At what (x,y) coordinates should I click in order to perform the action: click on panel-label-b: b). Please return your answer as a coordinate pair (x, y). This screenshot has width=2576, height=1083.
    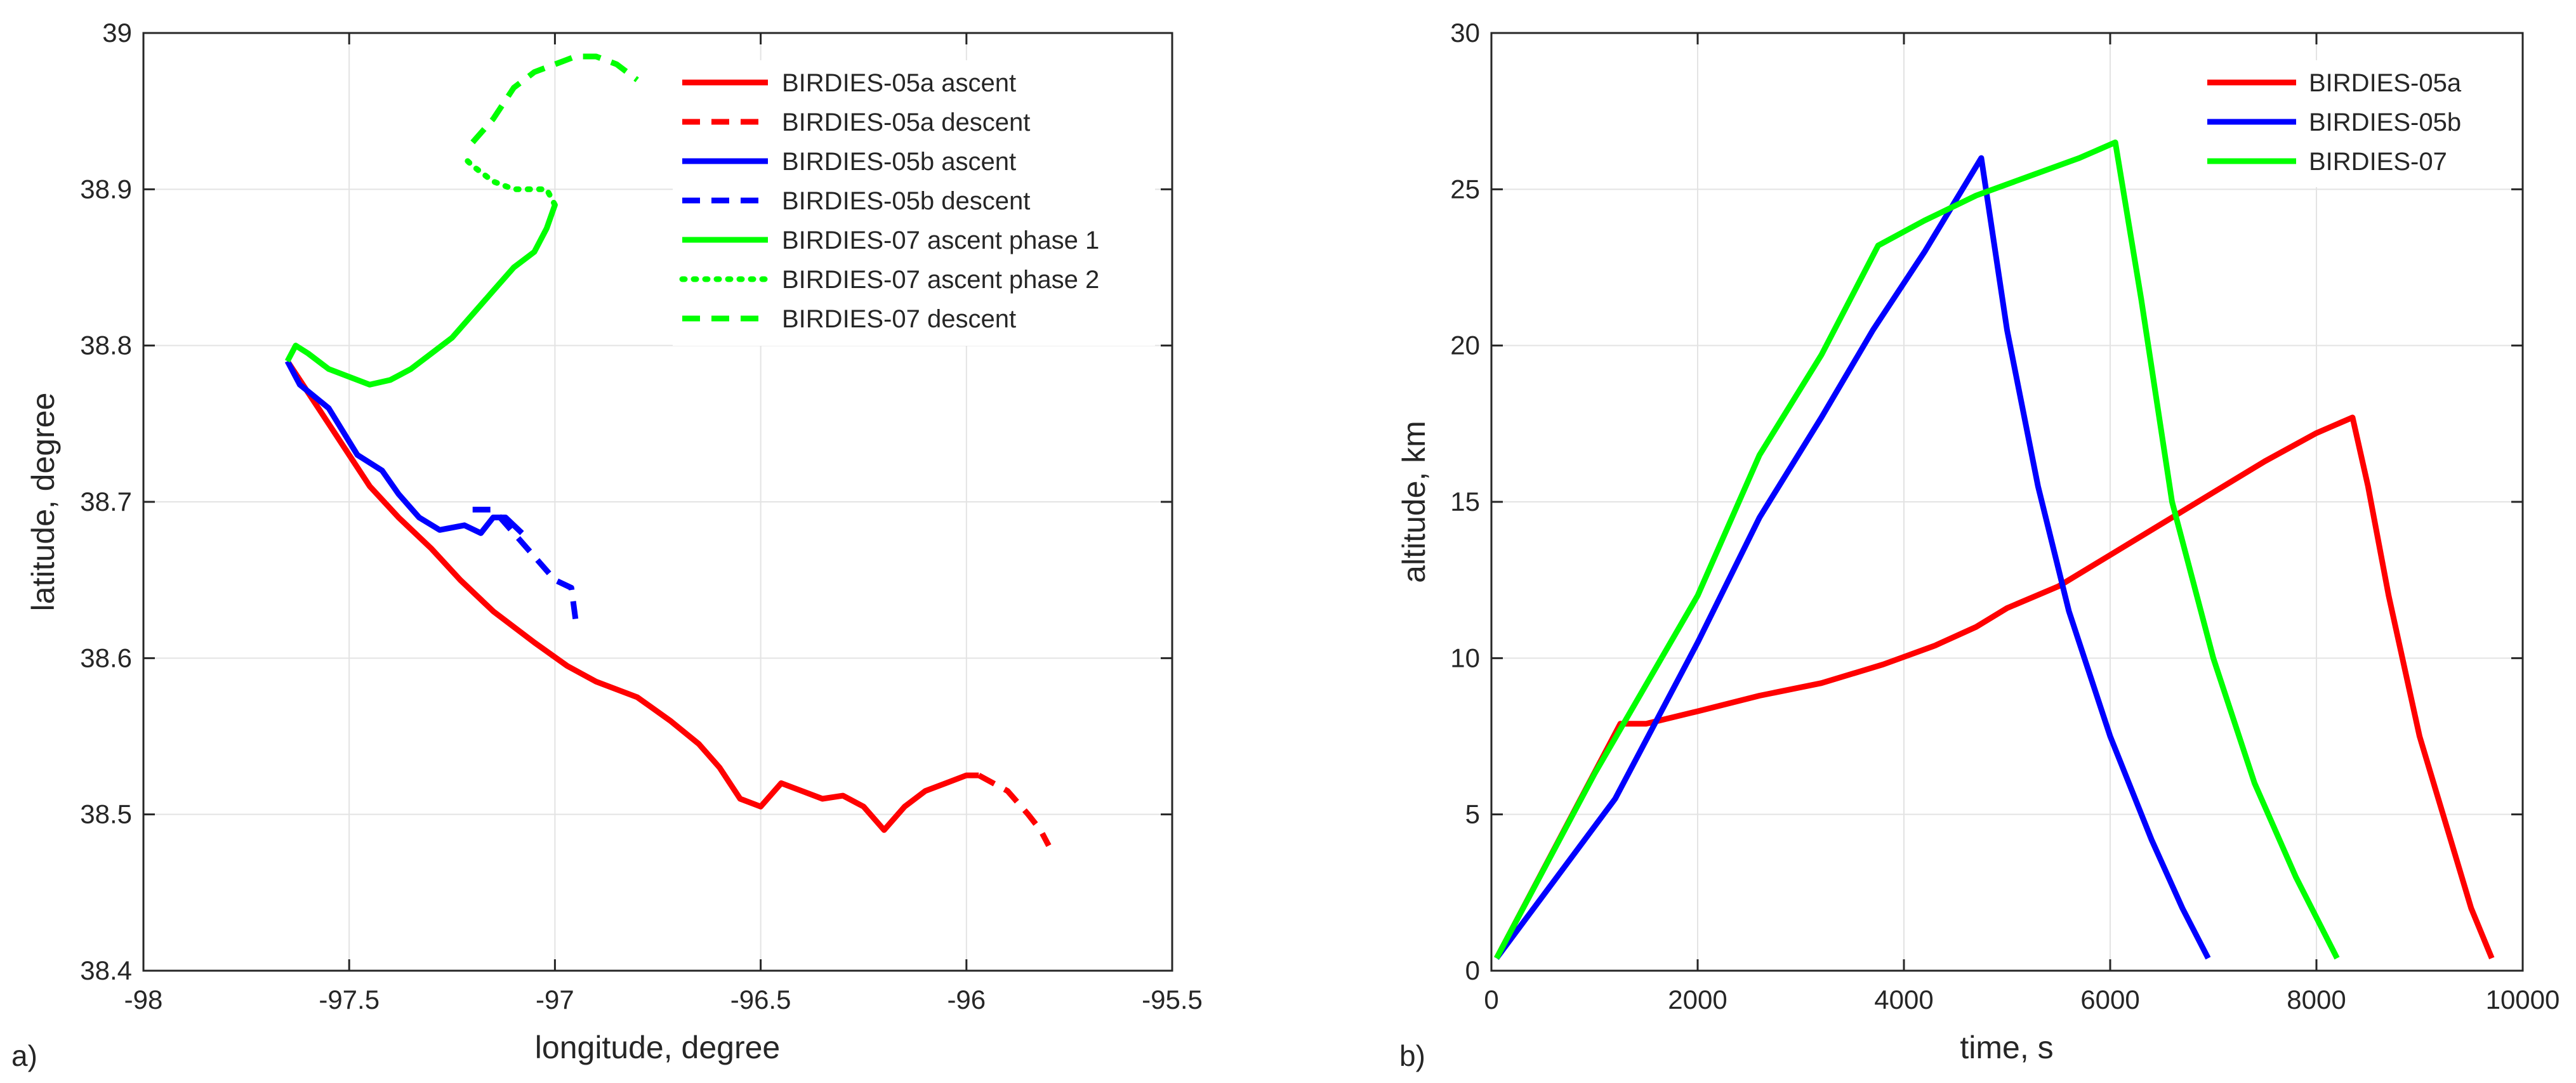
    Looking at the image, I should click on (1412, 1055).